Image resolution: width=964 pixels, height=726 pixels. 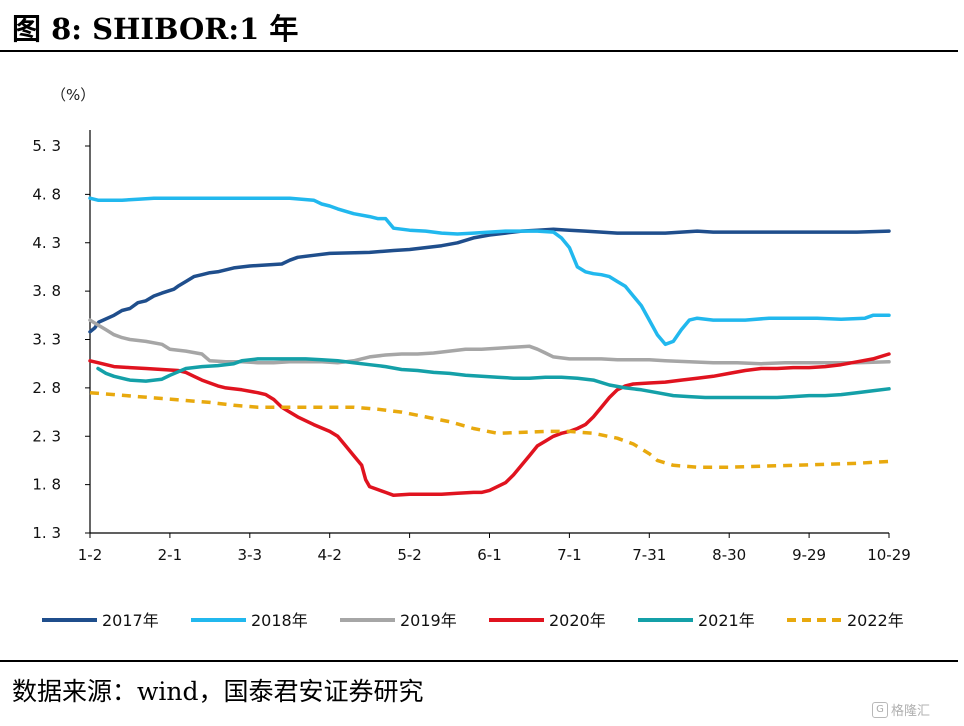 I want to click on watermark-text: 格隆汇, so click(x=911, y=711).